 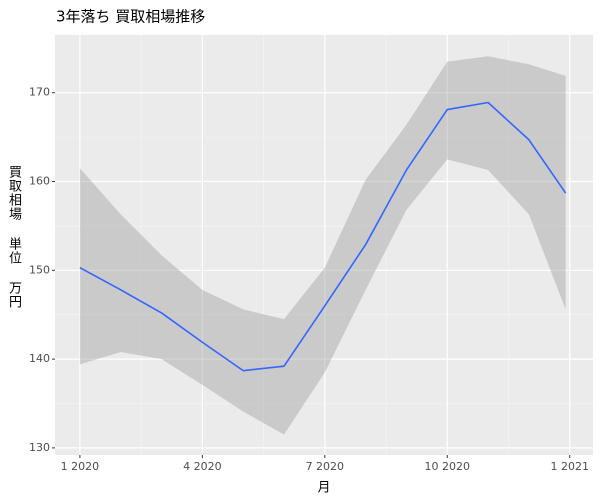 I want to click on x-tick-label: 7 2020, so click(x=325, y=466).